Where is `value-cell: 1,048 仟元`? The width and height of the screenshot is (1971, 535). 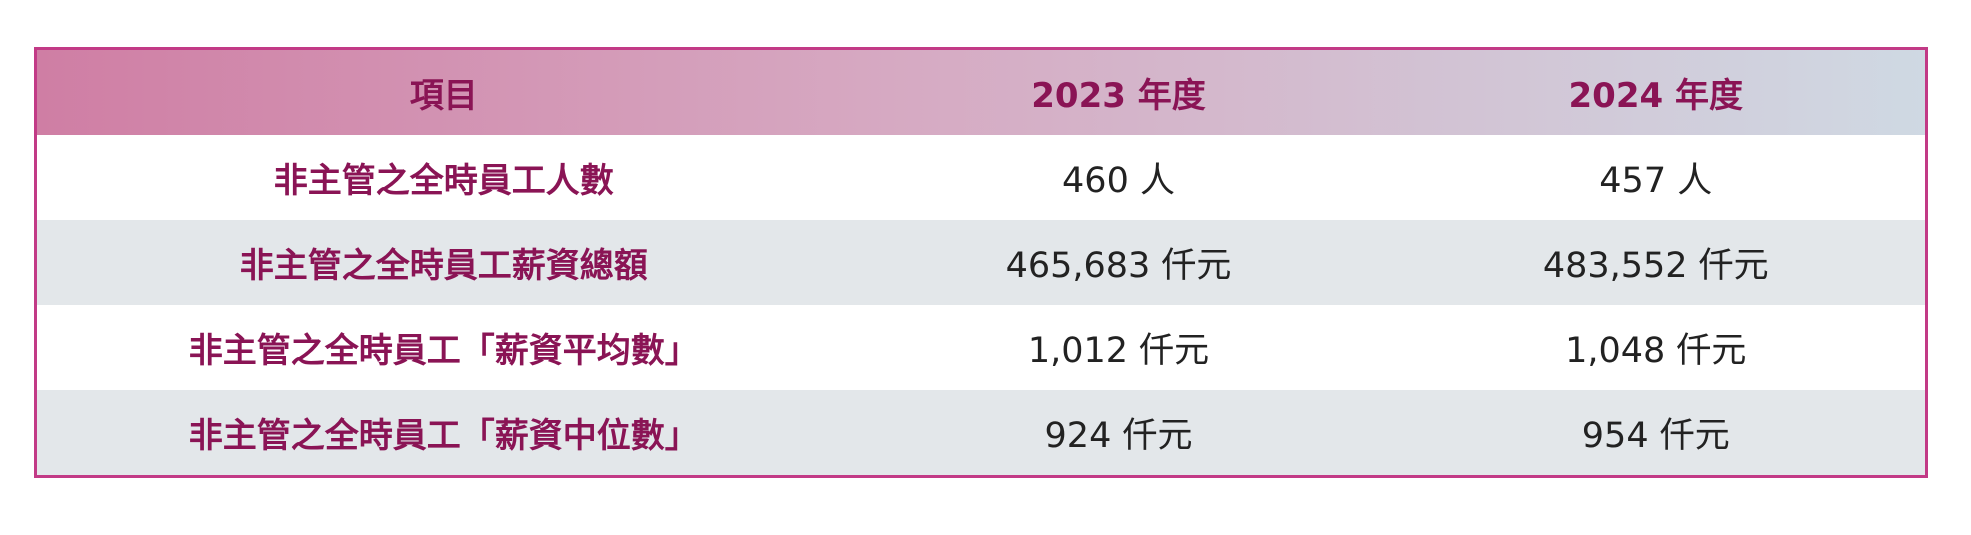 value-cell: 1,048 仟元 is located at coordinates (1656, 351).